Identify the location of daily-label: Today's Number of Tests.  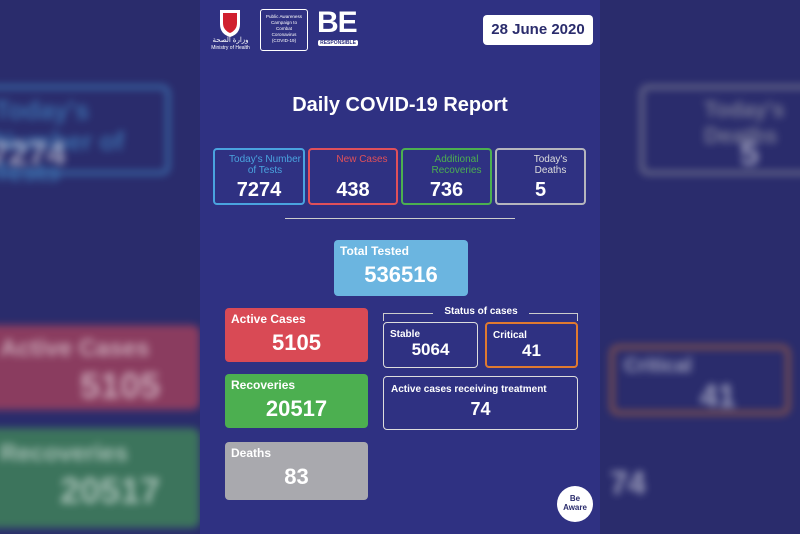
(265, 165).